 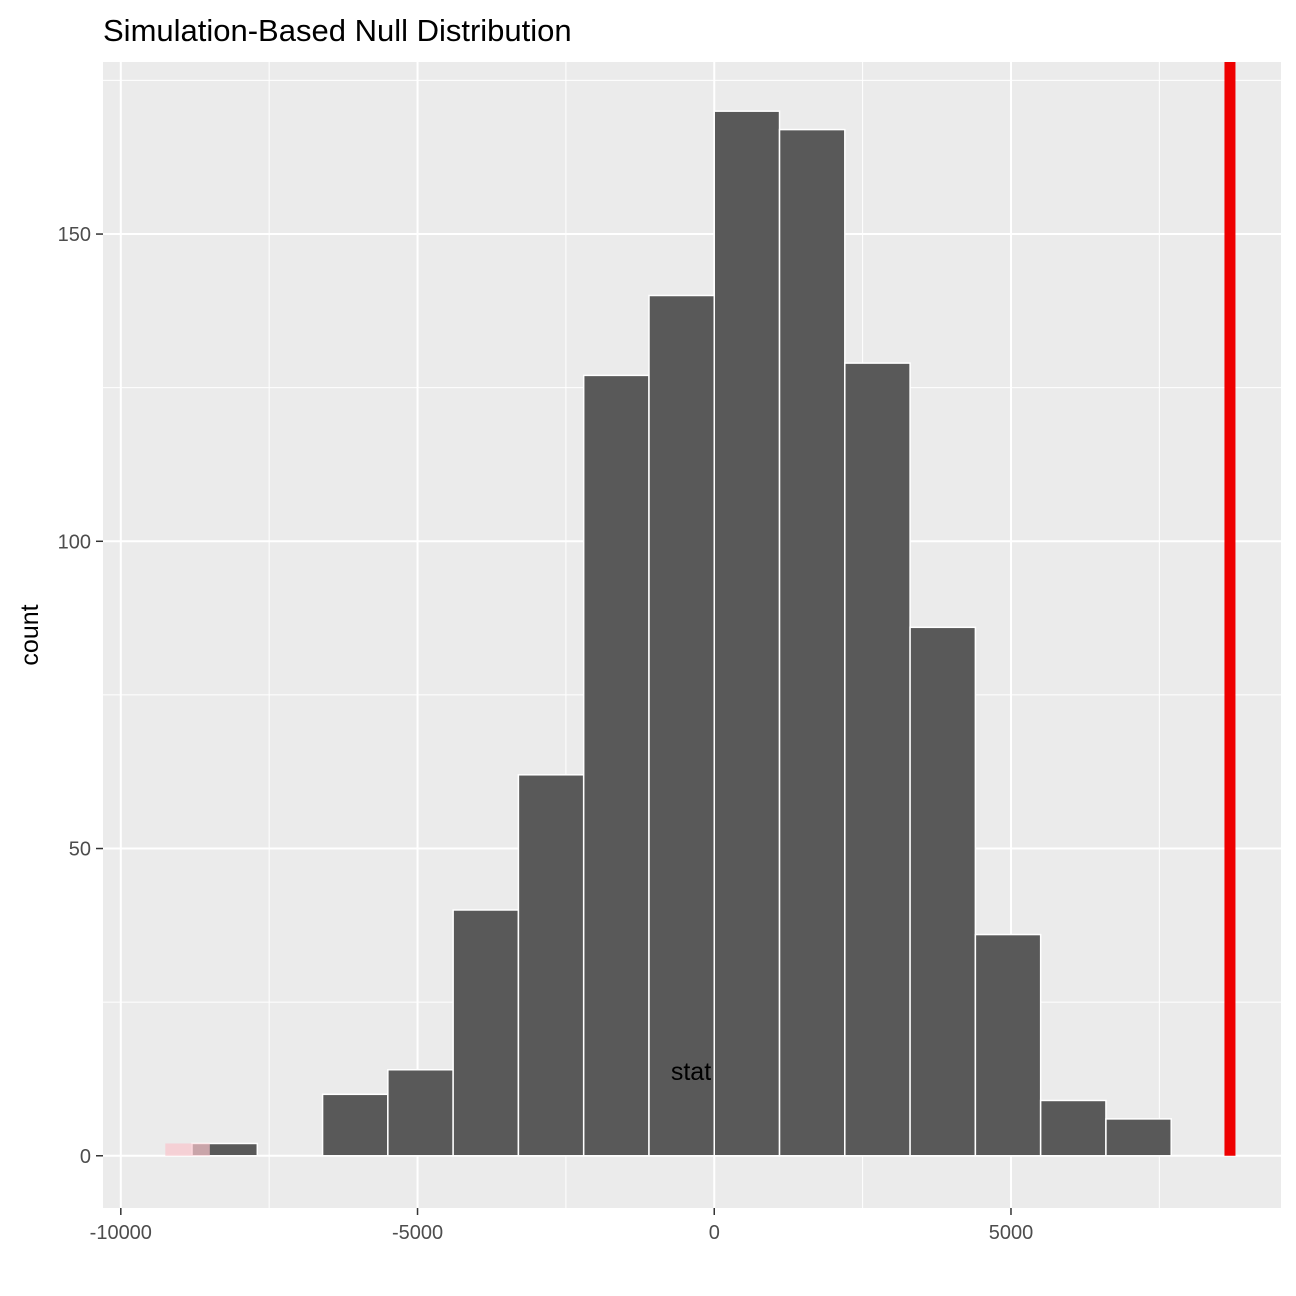 I want to click on x-tick-label: -5000, so click(x=417, y=1233).